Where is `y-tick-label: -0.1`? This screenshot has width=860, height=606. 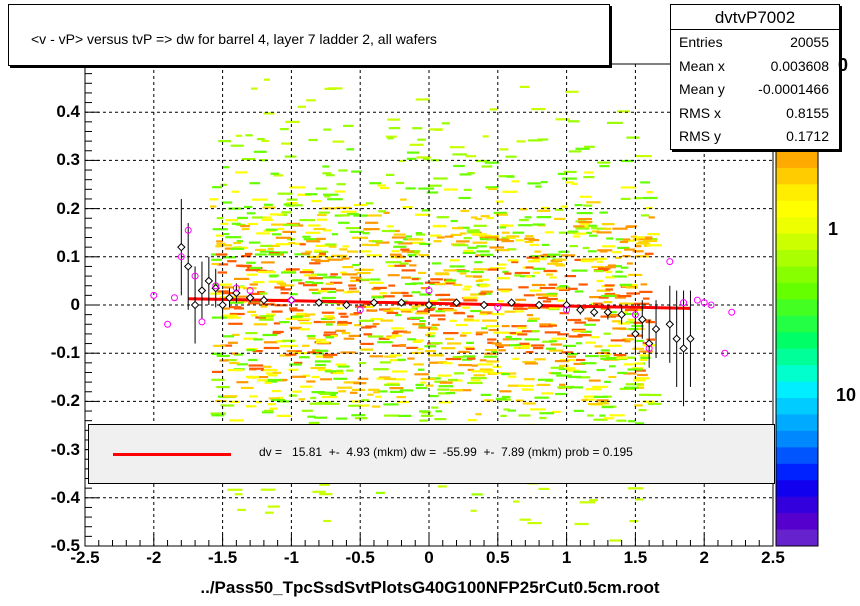
y-tick-label: -0.1 is located at coordinates (65, 353).